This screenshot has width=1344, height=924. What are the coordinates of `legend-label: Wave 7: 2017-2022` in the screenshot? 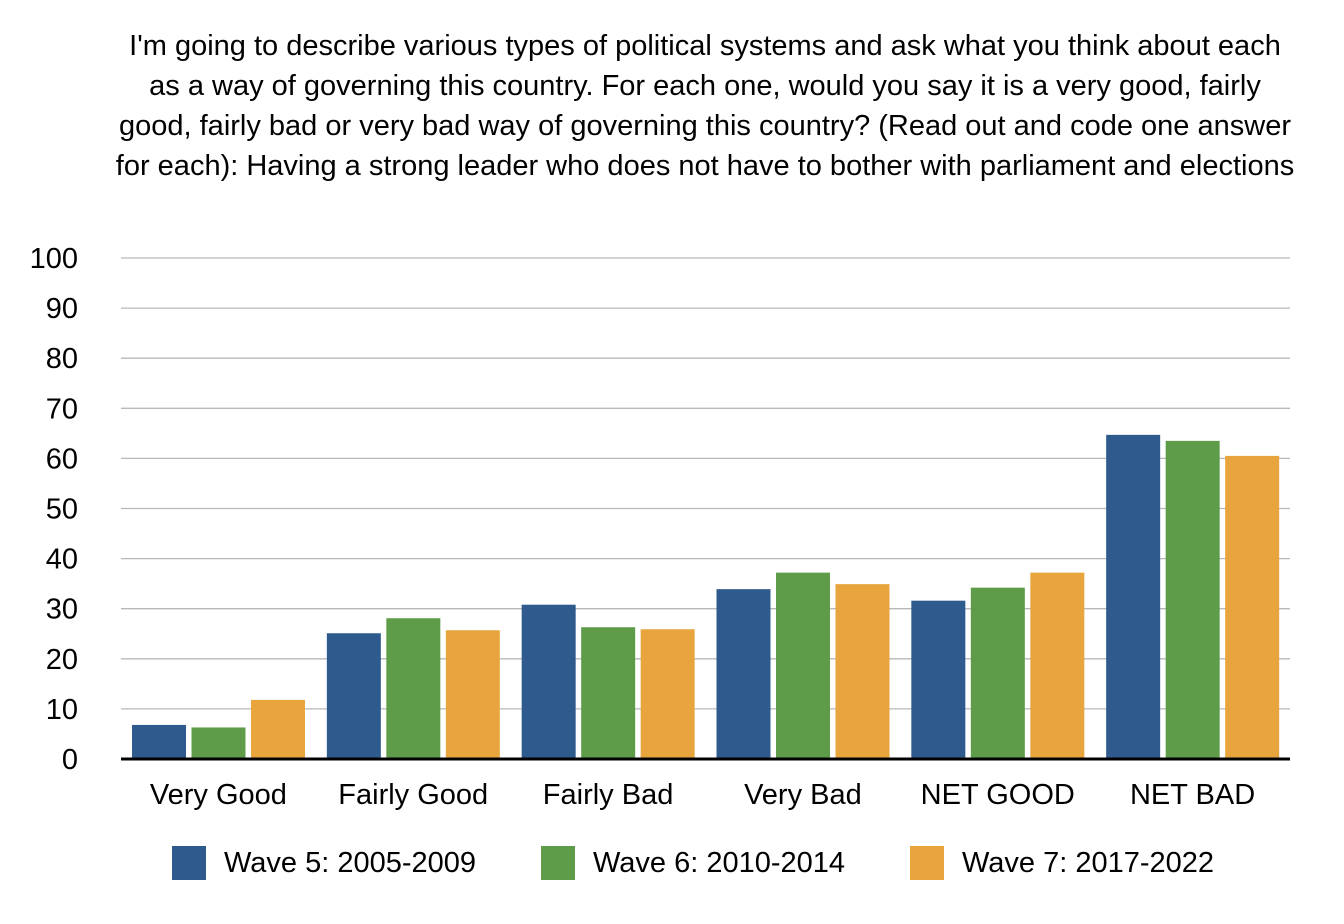 It's located at (1088, 862).